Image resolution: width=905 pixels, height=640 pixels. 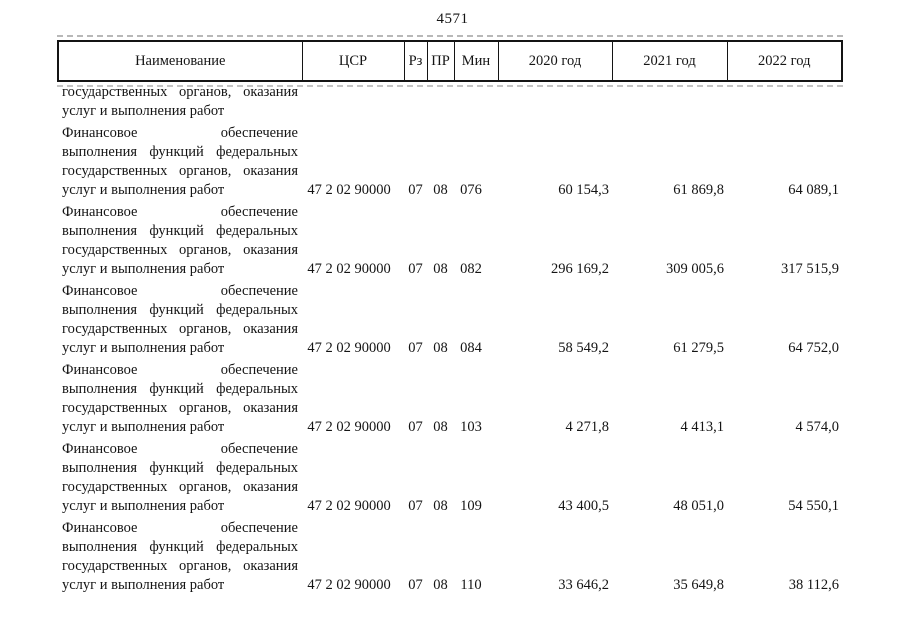 I want to click on row-csr-cell, so click(x=353, y=101).